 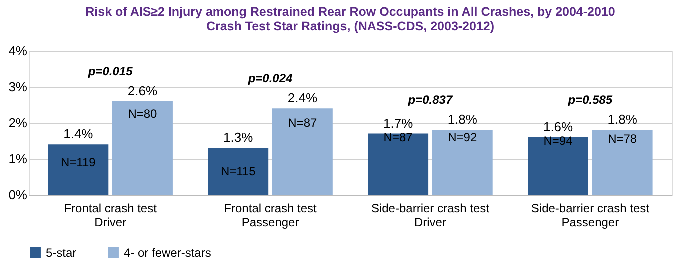 I want to click on data-label: 1.6%, so click(x=558, y=126).